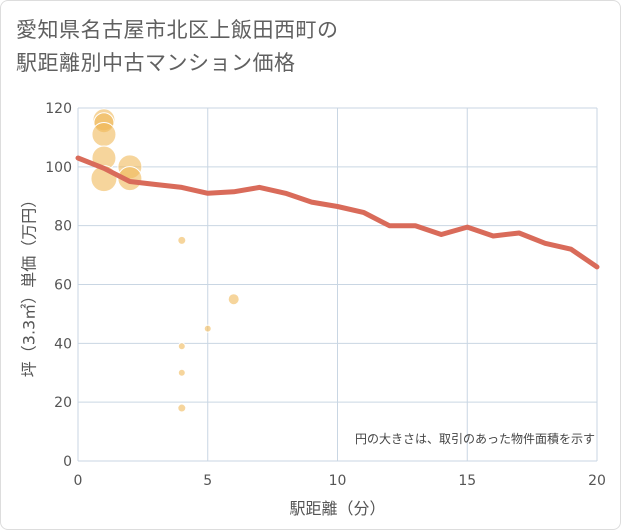 This screenshot has width=621, height=530. Describe the element at coordinates (156, 63) in the screenshot. I see `chart-title-line2: 駅距離別中古マンション価格` at that location.